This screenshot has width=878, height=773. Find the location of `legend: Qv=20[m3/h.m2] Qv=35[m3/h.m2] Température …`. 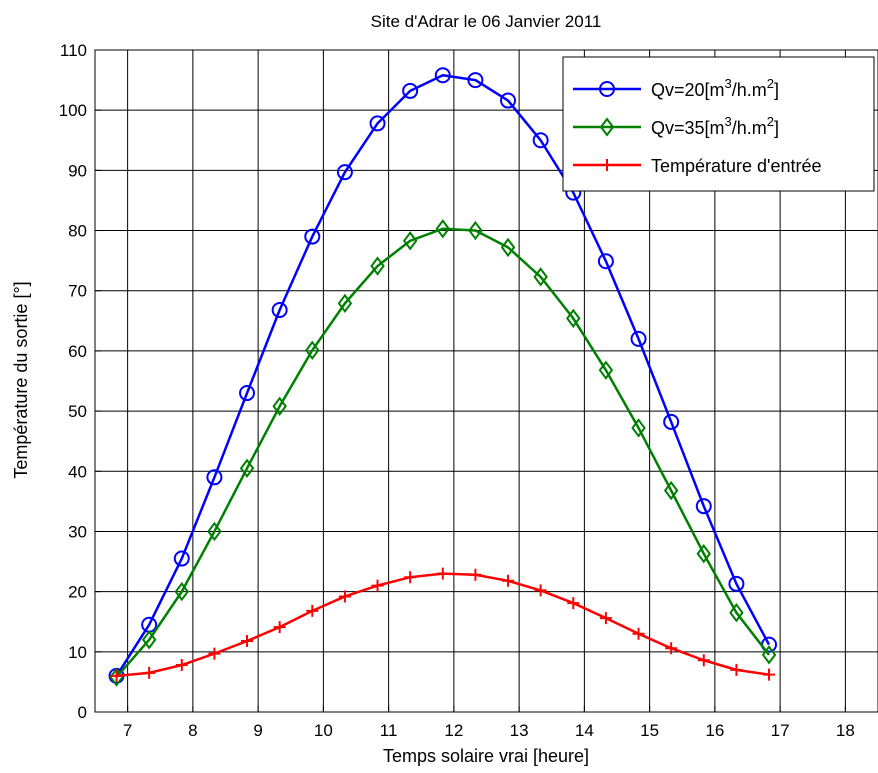

legend: Qv=20[m3/h.m2] Qv=35[m3/h.m2] Température … is located at coordinates (718, 124).